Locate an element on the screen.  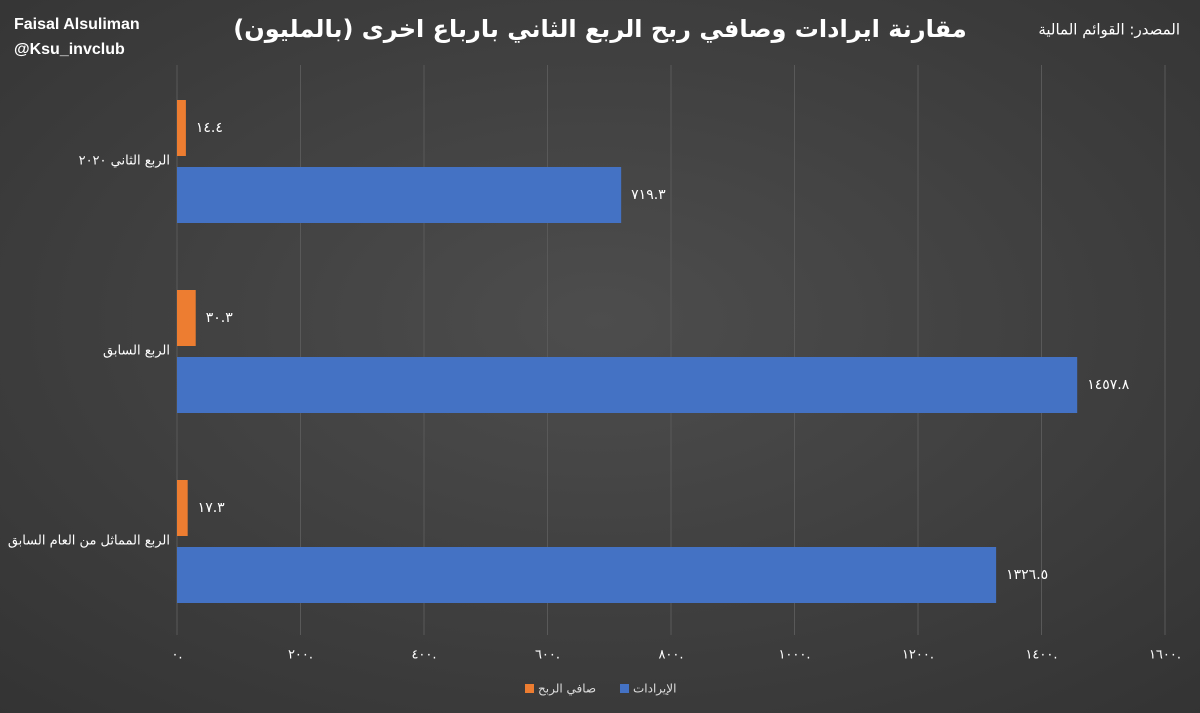
x-tick-label: ٢٠٠. is located at coordinates (300, 655).